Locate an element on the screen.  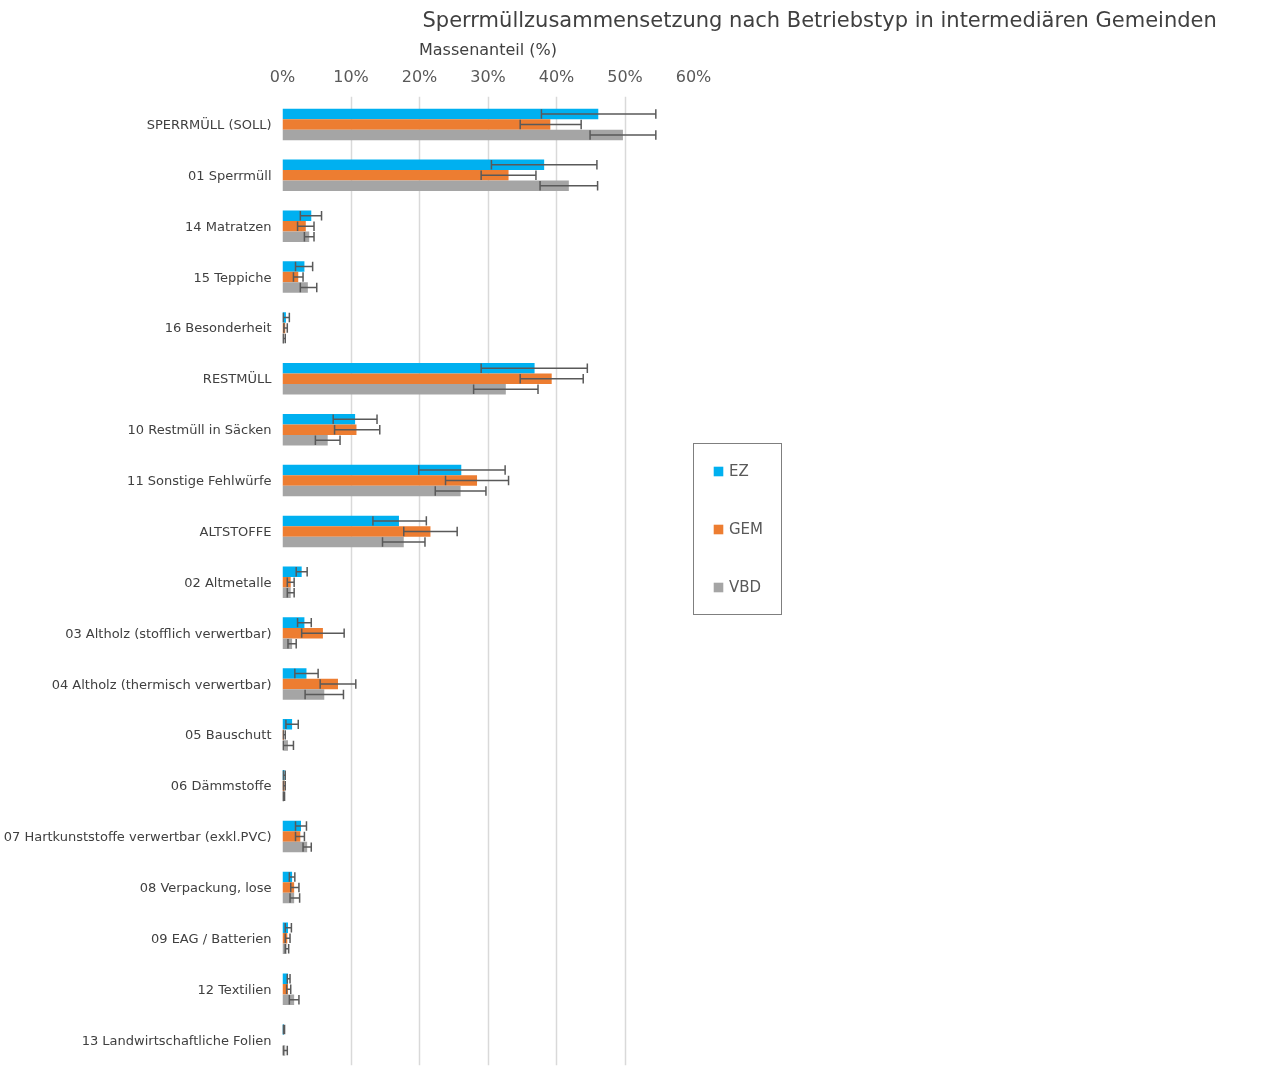
y-tick-label: 03 Altholz (stofflich verwertbar) is located at coordinates (168, 633).